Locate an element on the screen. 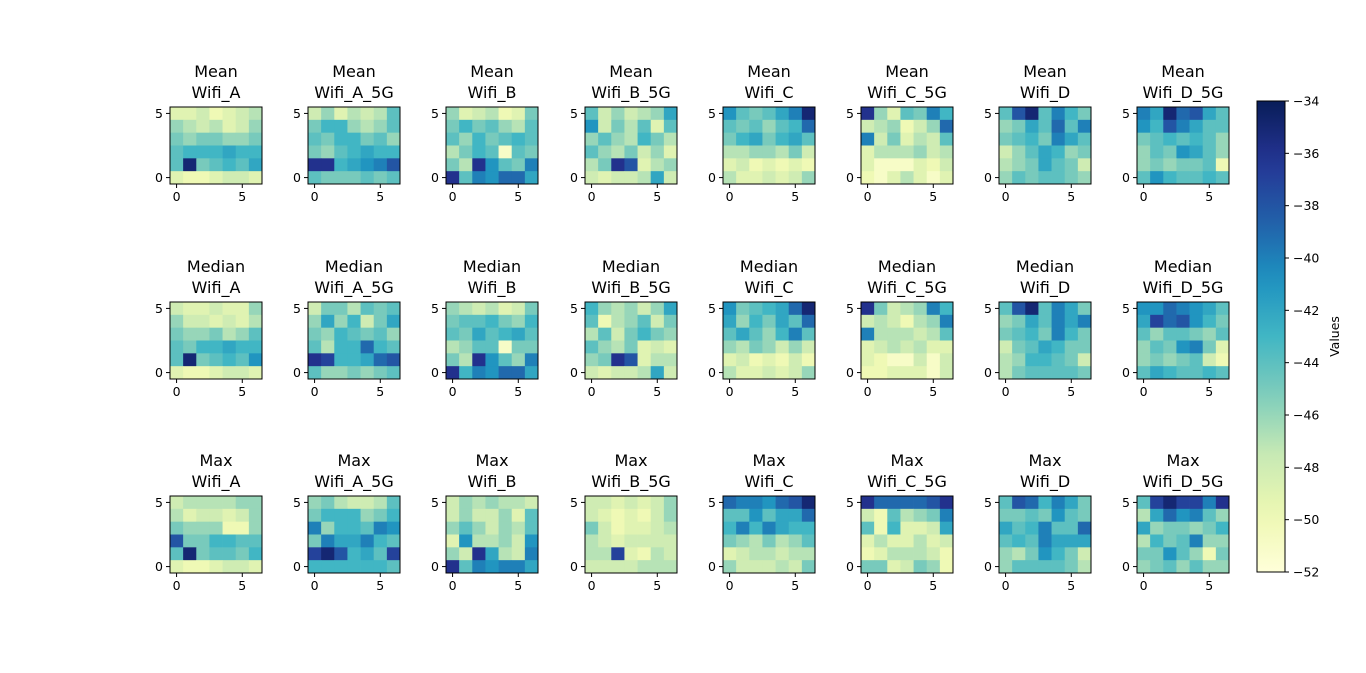 The width and height of the screenshot is (1366, 673). panel-title-network: Wifi_D is located at coordinates (1045, 482).